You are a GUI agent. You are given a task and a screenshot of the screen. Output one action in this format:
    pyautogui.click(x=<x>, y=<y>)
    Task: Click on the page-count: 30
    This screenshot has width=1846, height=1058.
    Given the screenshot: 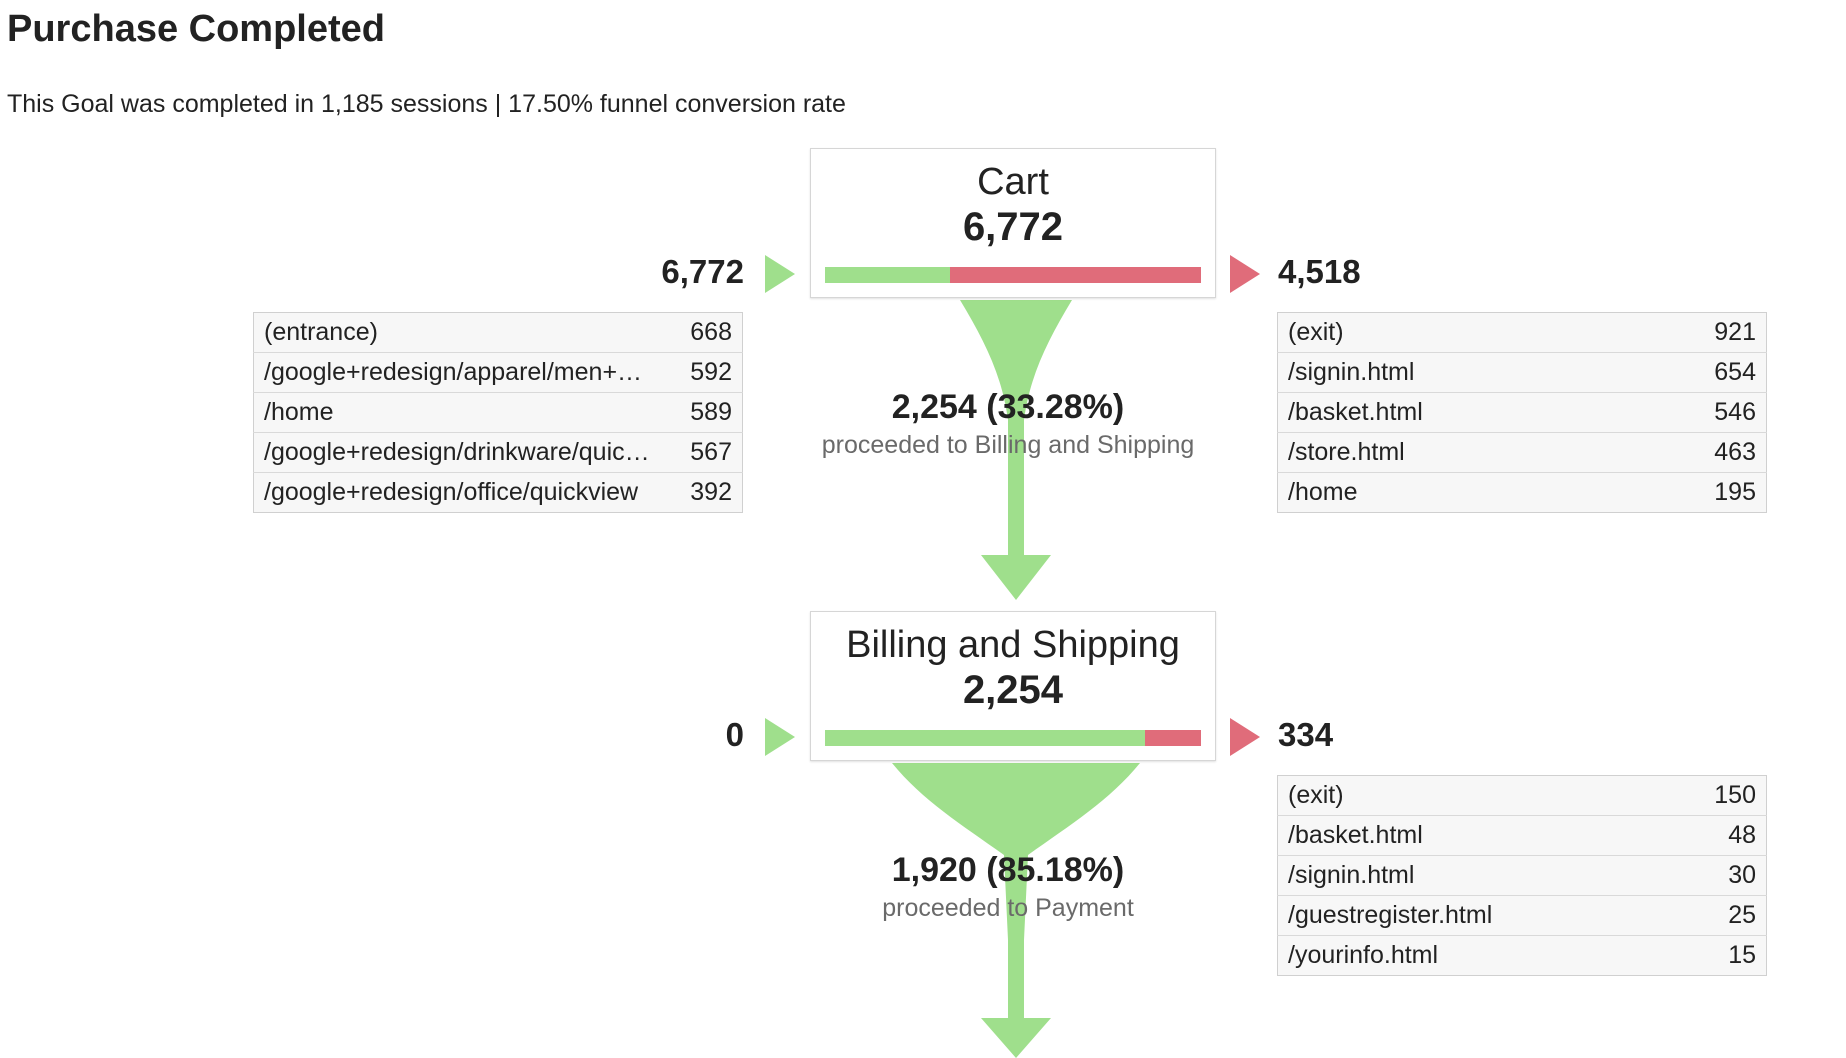 What is the action you would take?
    pyautogui.click(x=1726, y=875)
    